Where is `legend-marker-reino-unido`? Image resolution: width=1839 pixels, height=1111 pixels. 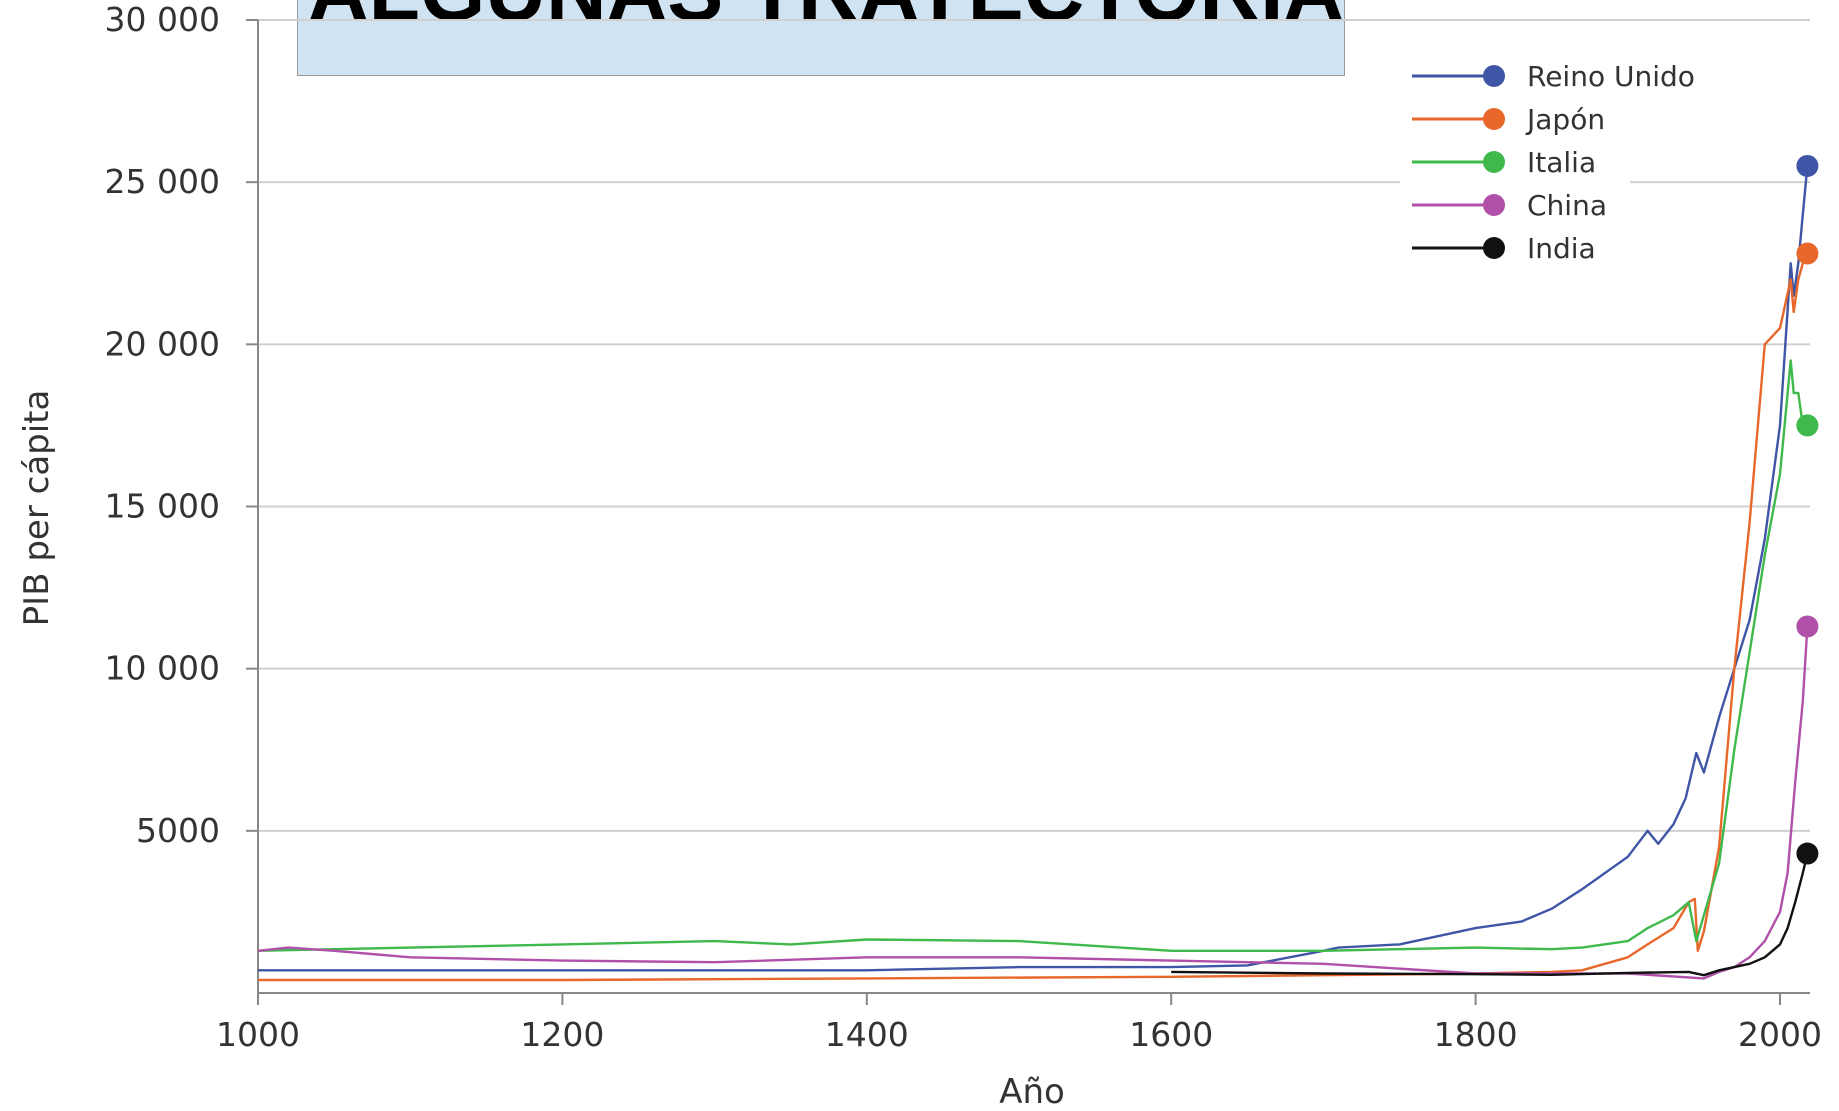 legend-marker-reino-unido is located at coordinates (1494, 76).